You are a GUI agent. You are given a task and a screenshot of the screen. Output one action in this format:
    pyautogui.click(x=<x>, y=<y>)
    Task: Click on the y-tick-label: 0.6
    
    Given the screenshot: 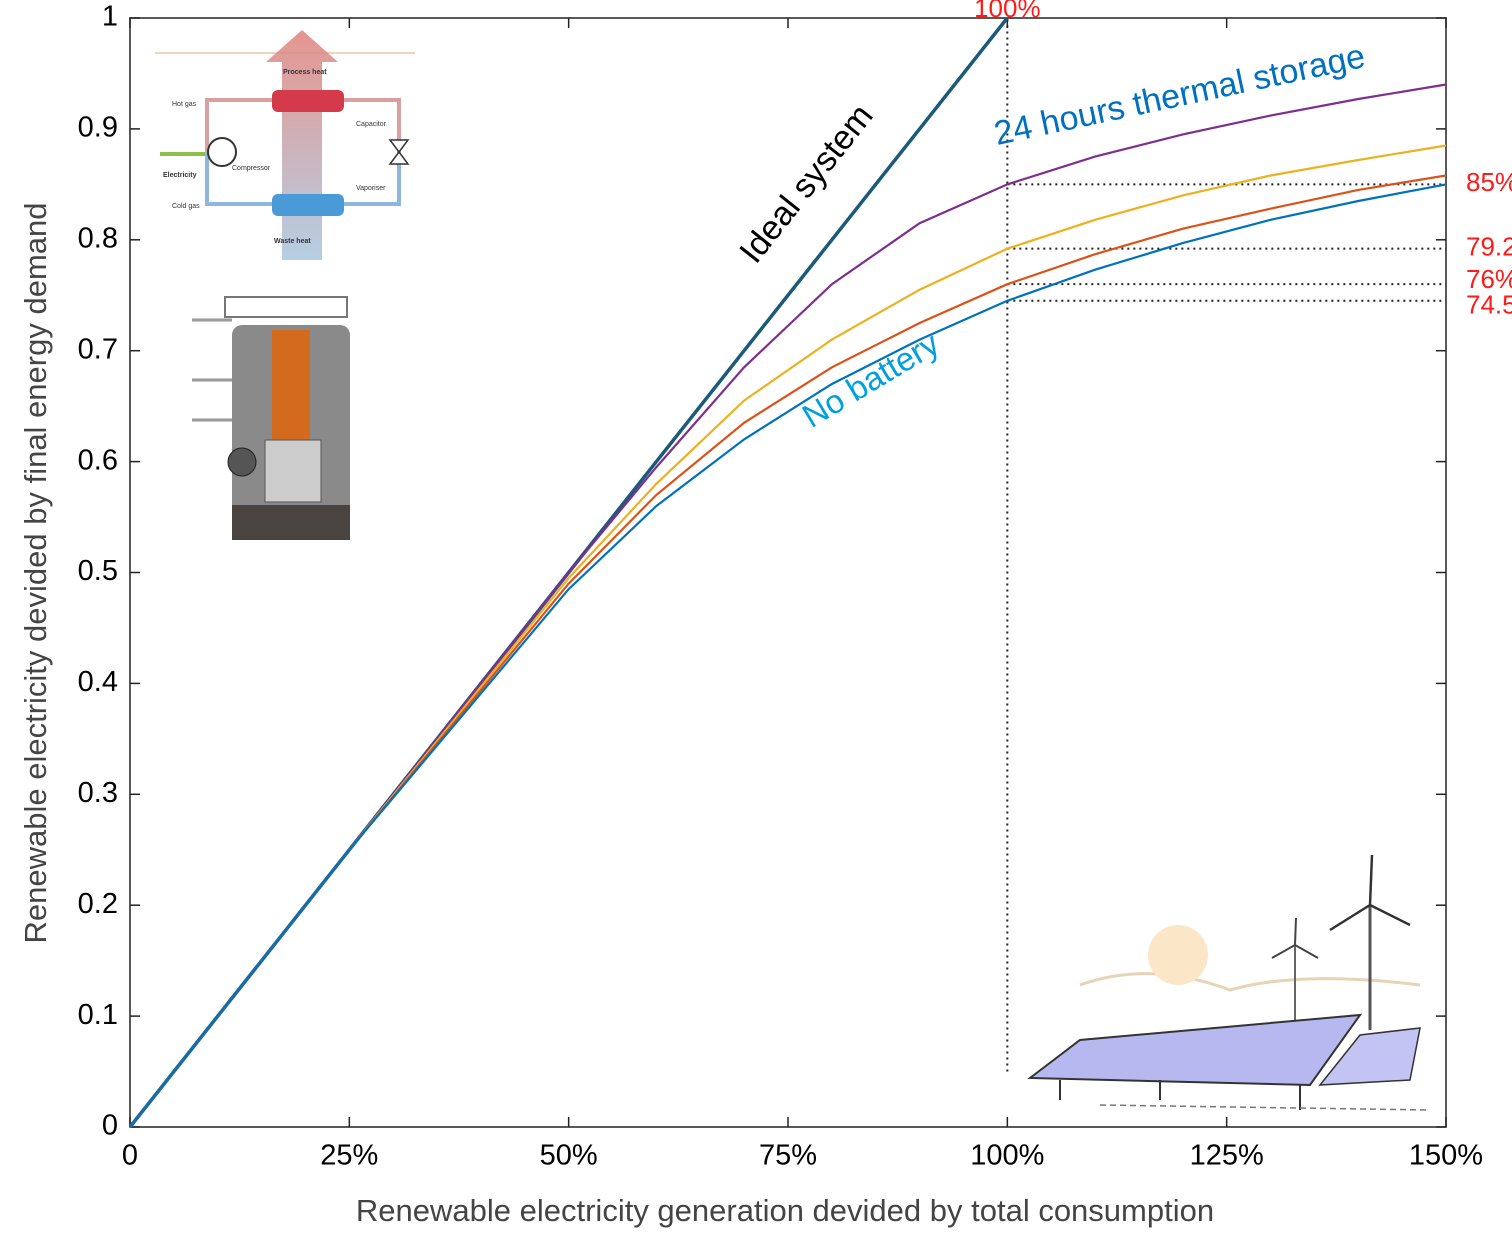 What is the action you would take?
    pyautogui.click(x=98, y=460)
    